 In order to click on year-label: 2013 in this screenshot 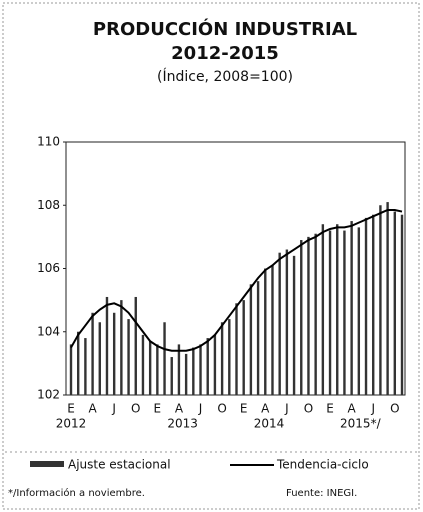, I will do `click(182, 424)`.